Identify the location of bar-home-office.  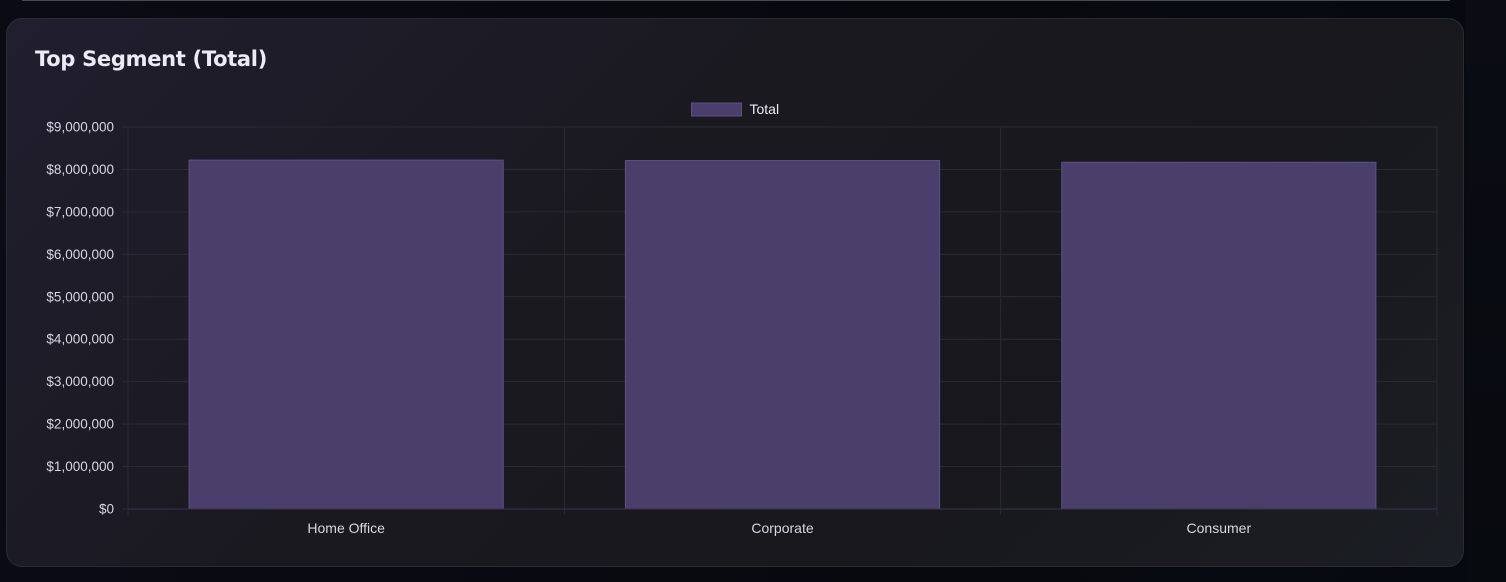
(346, 334).